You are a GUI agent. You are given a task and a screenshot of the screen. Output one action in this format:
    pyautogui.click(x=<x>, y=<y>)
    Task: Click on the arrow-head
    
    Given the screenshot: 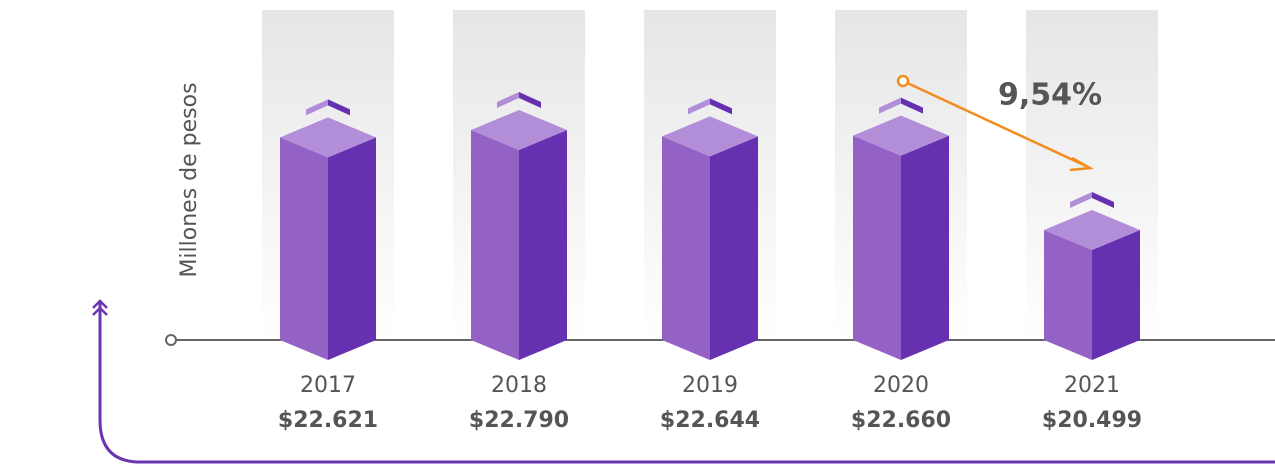 What is the action you would take?
    pyautogui.click(x=1082, y=164)
    